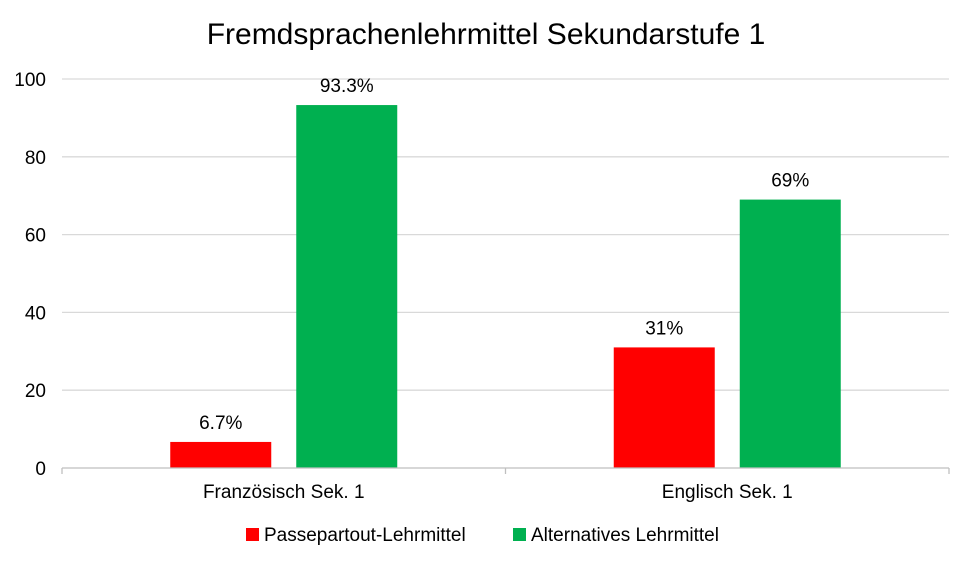 The height and width of the screenshot is (564, 972). What do you see at coordinates (498, 492) in the screenshot?
I see `x-axis-categories: Französisch Sek. 1 Englisch Sek. 1` at bounding box center [498, 492].